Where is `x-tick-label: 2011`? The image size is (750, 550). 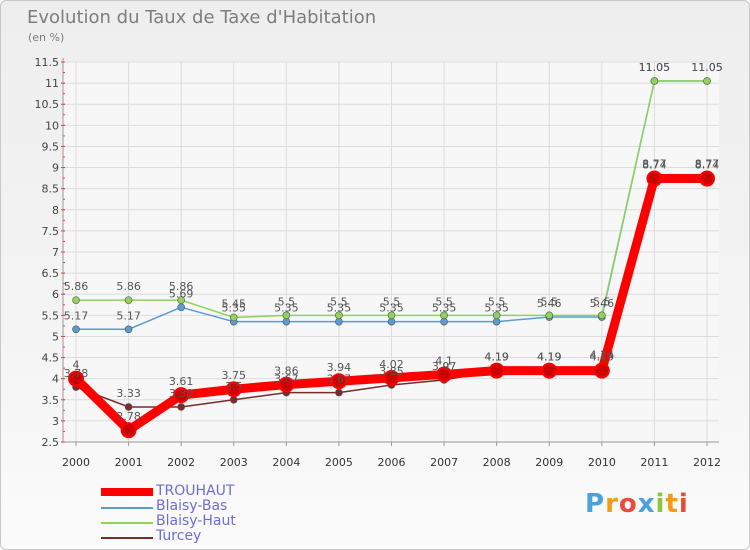
x-tick-label: 2011 is located at coordinates (654, 462).